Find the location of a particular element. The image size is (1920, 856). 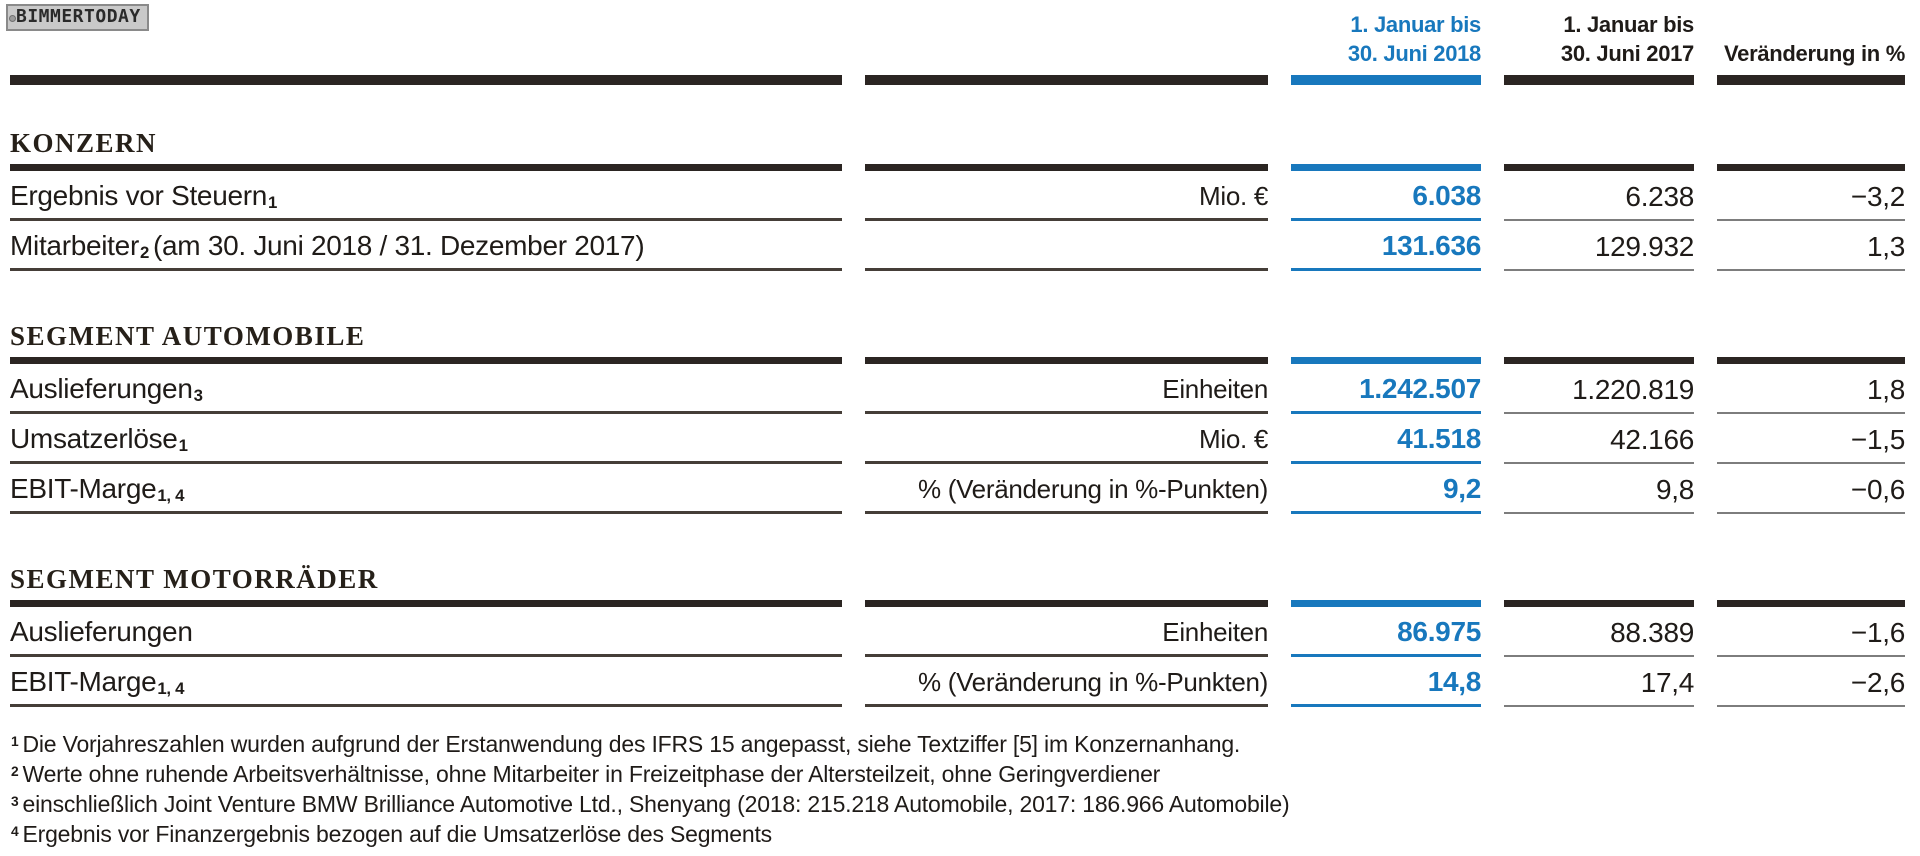

row-label: Umsatzerlöse 1 is located at coordinates (426, 439).